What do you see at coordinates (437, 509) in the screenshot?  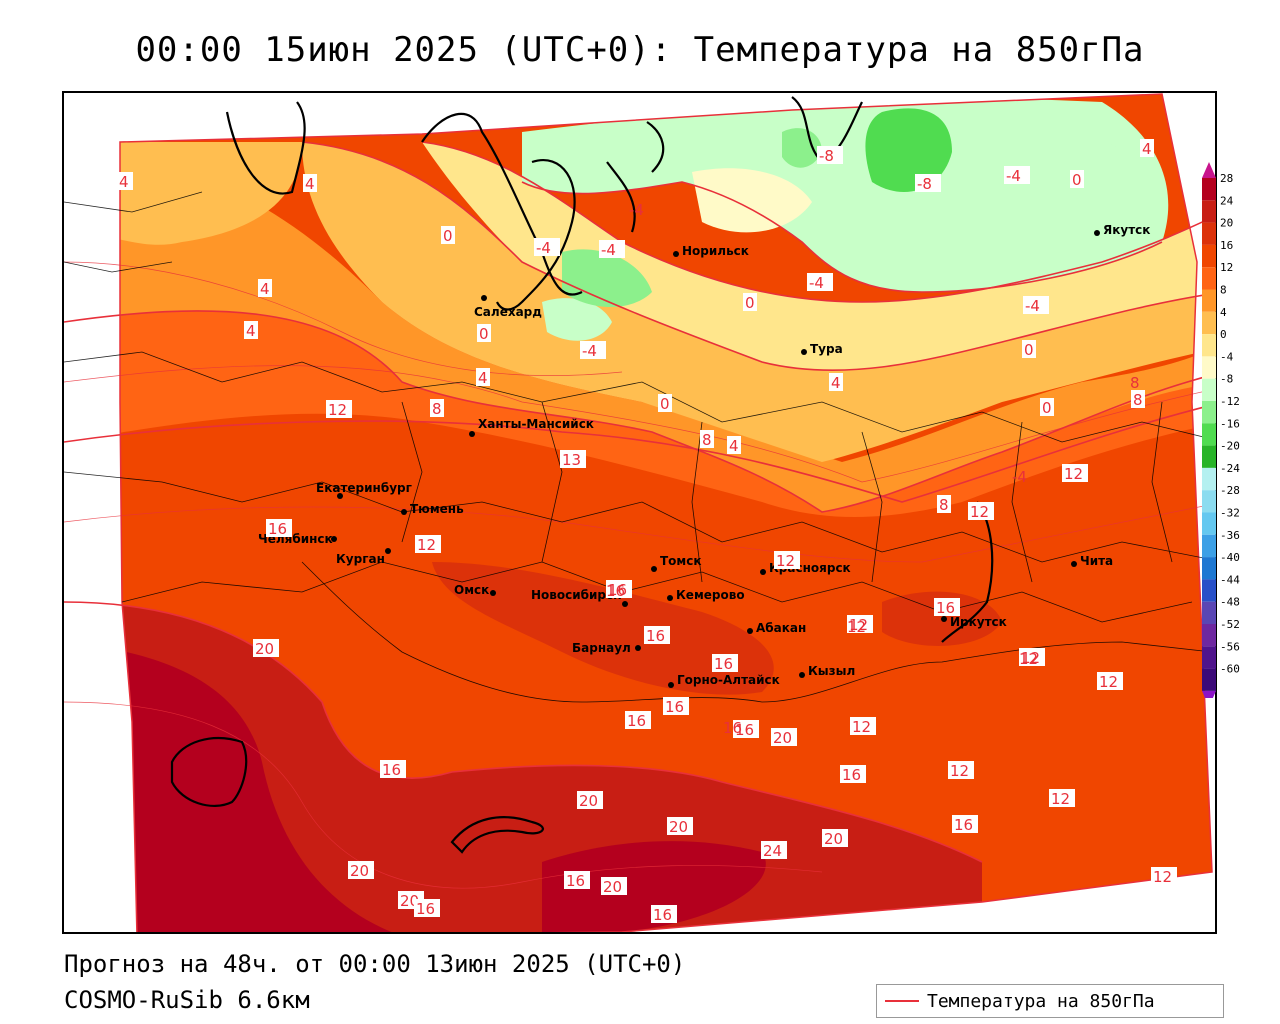 I see `city-label: Тюмень` at bounding box center [437, 509].